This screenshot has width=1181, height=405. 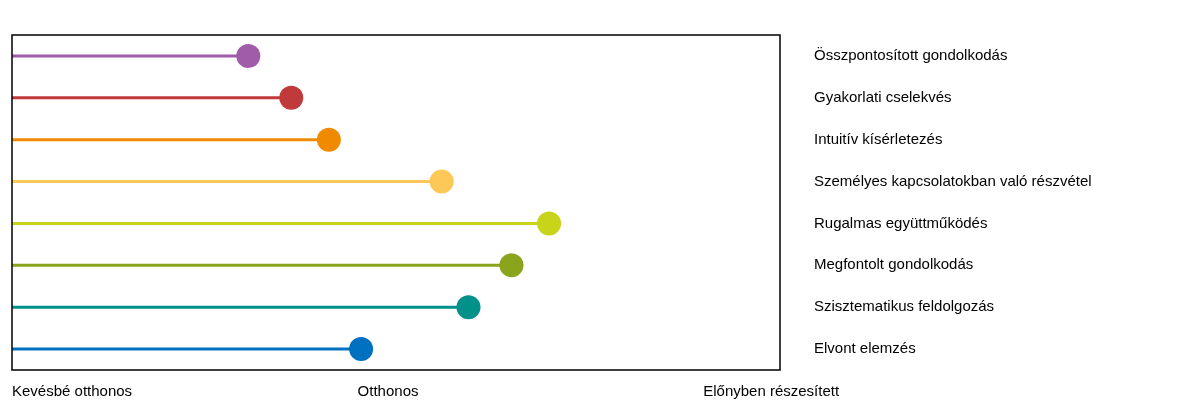 I want to click on y-tick-label: Rugalmas együttműködés, so click(x=901, y=222).